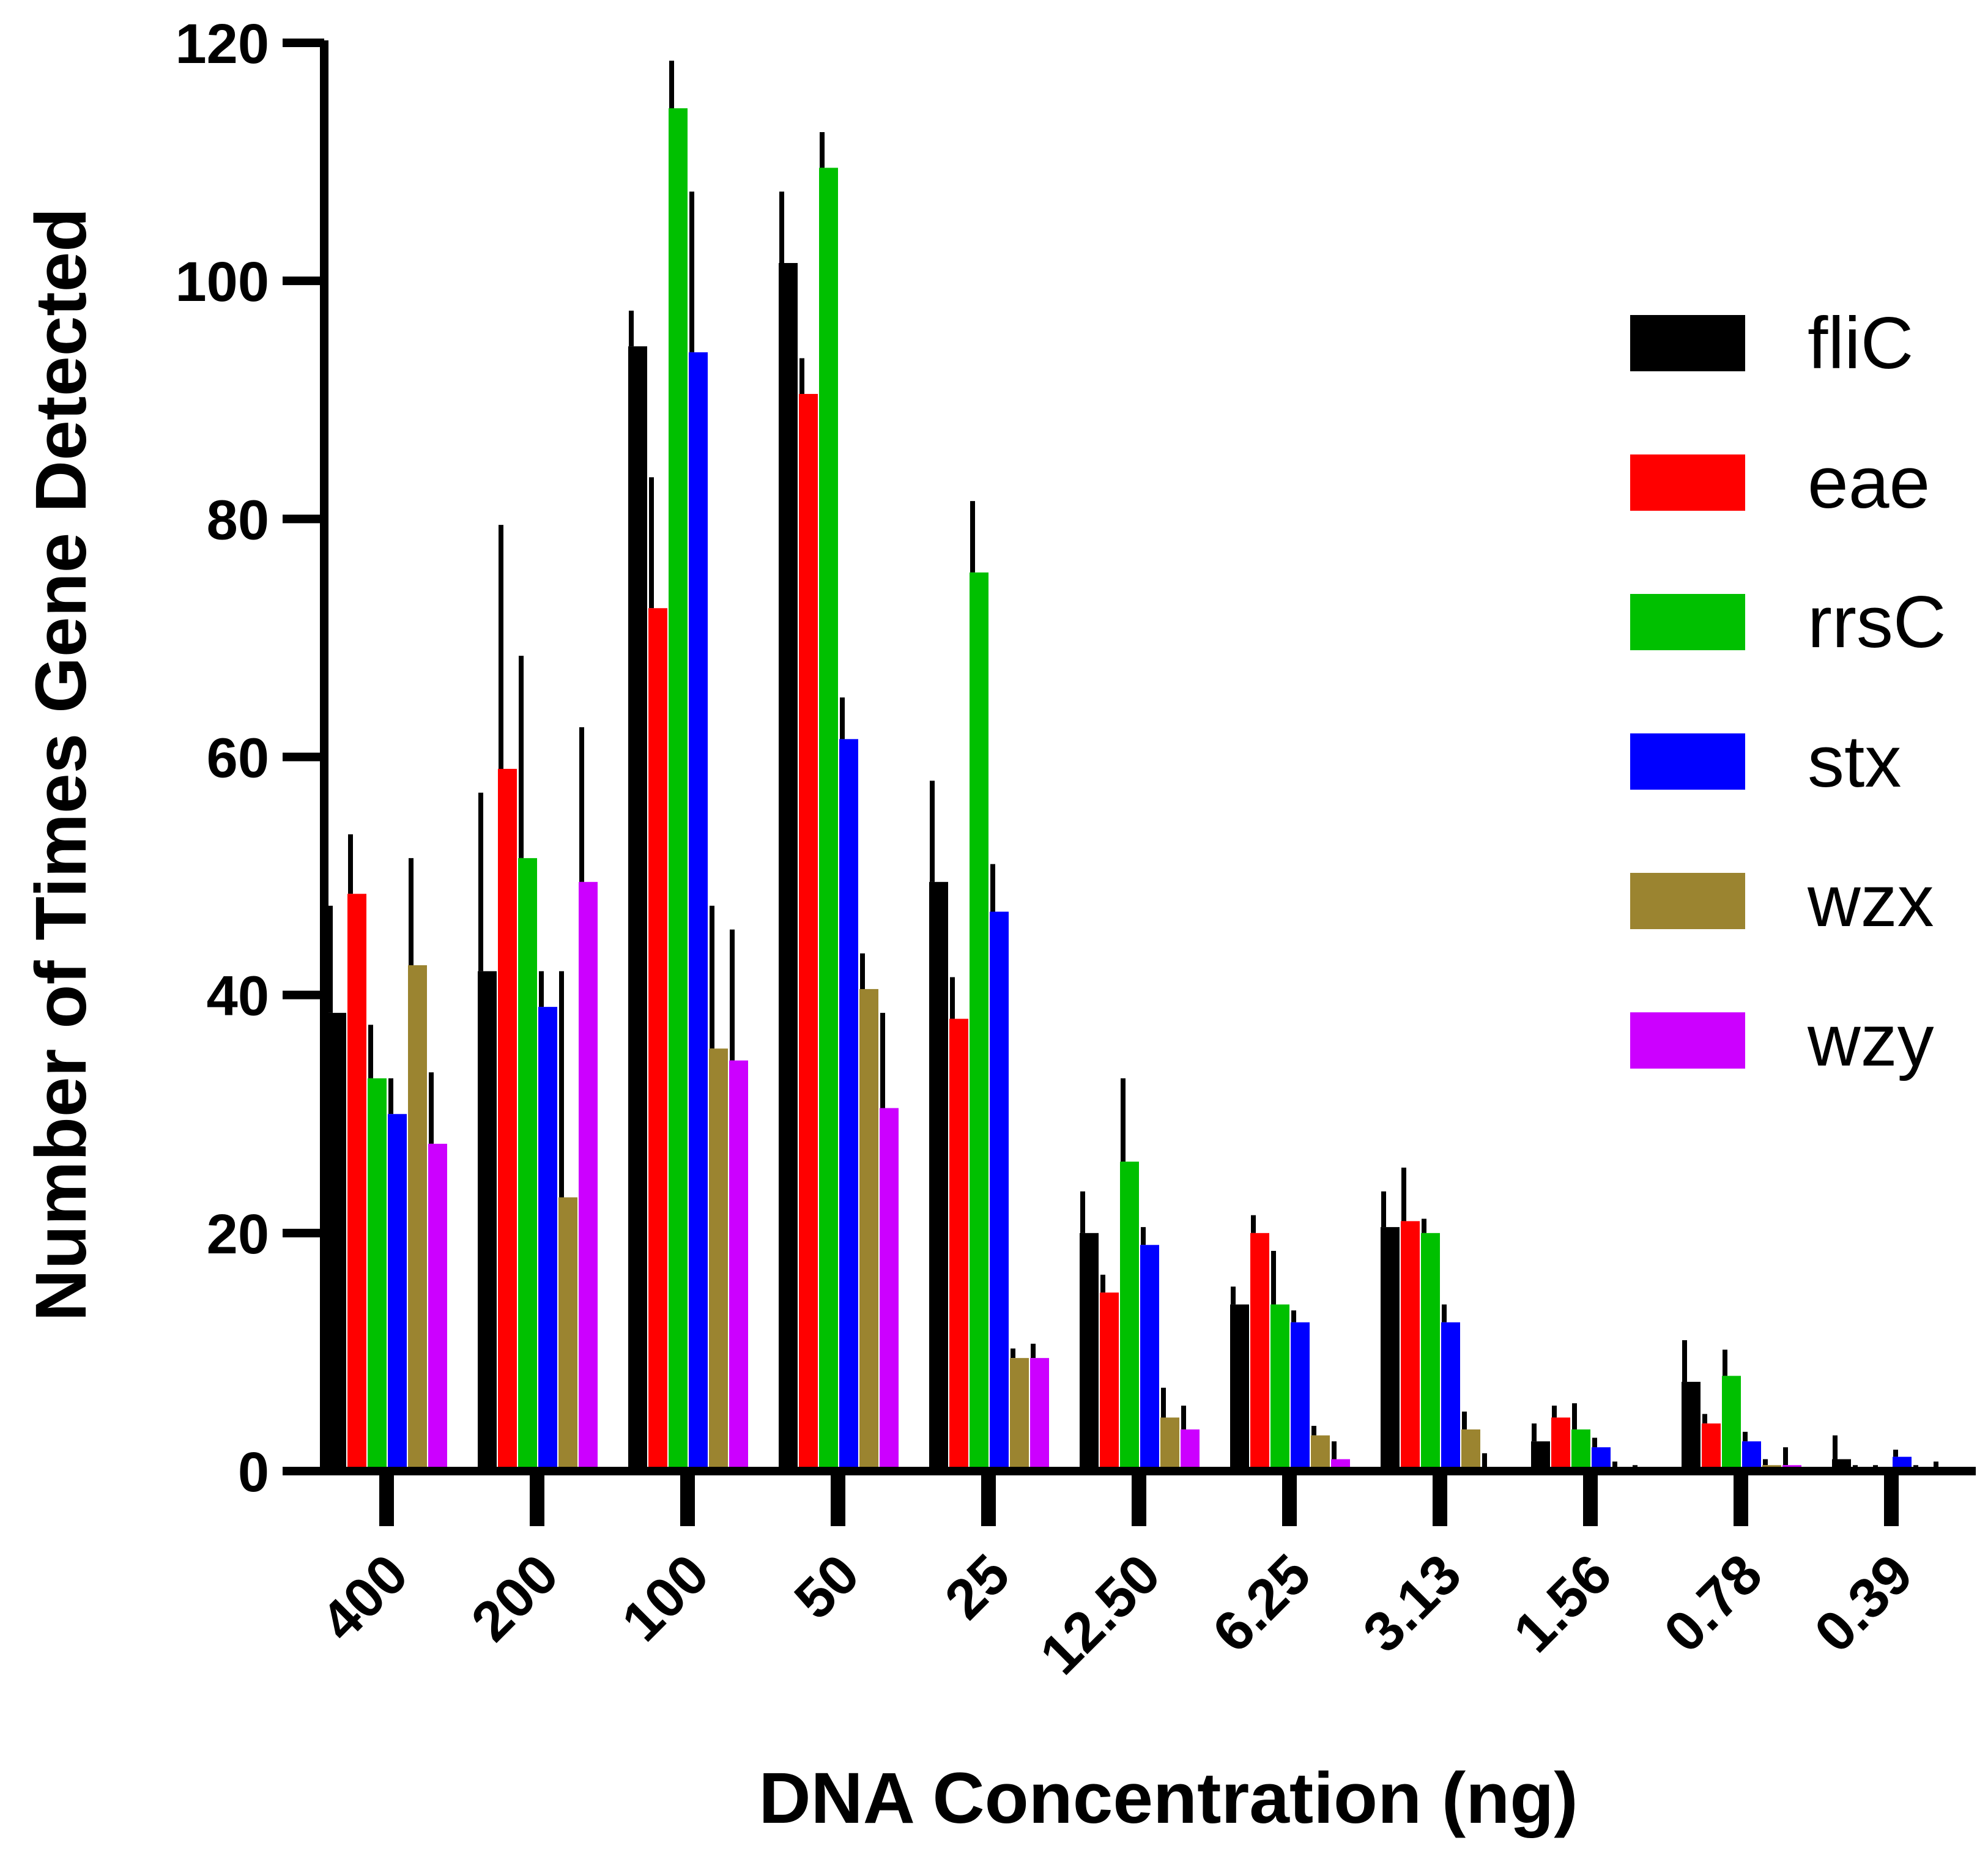 This screenshot has width=1988, height=1854. What do you see at coordinates (238, 996) in the screenshot?
I see `y-tick-label: 40` at bounding box center [238, 996].